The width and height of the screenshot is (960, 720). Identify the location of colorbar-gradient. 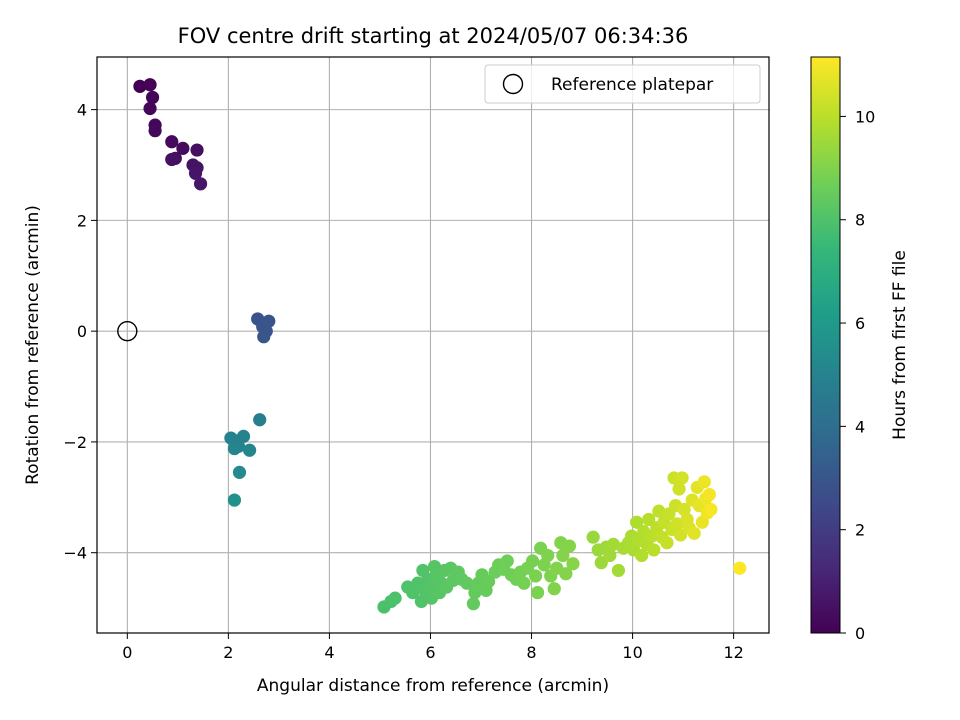
(825, 345).